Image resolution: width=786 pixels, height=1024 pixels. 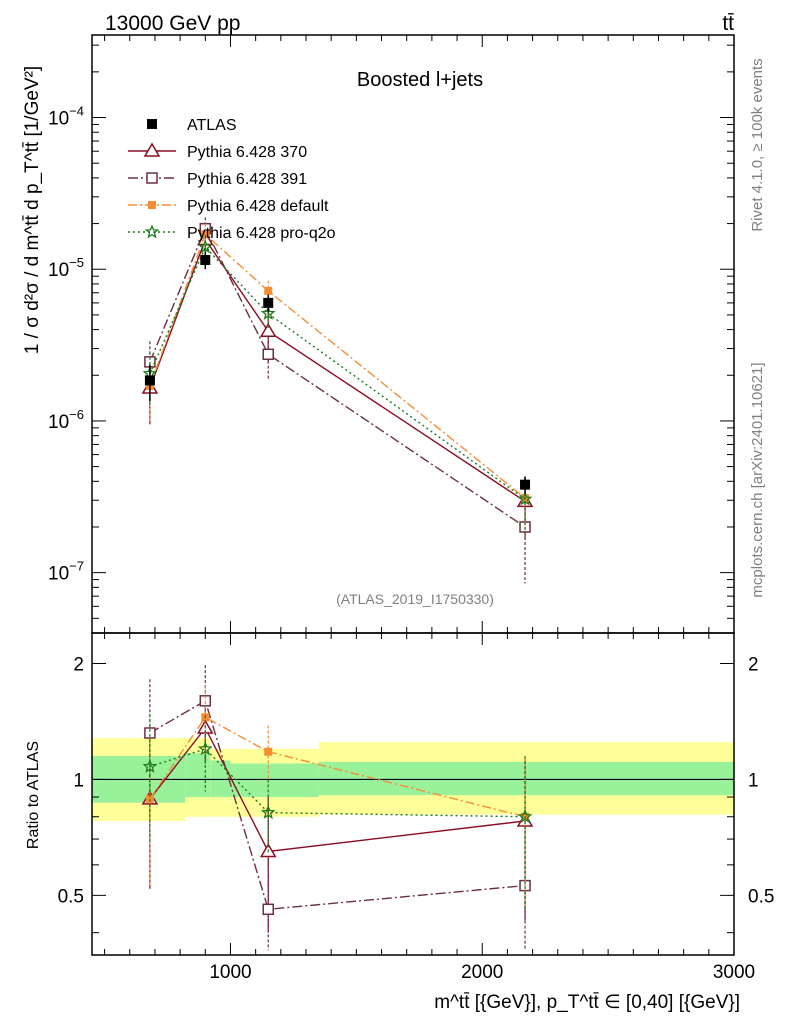 What do you see at coordinates (753, 780) in the screenshot?
I see `ratio-y-tick-label-right: 1` at bounding box center [753, 780].